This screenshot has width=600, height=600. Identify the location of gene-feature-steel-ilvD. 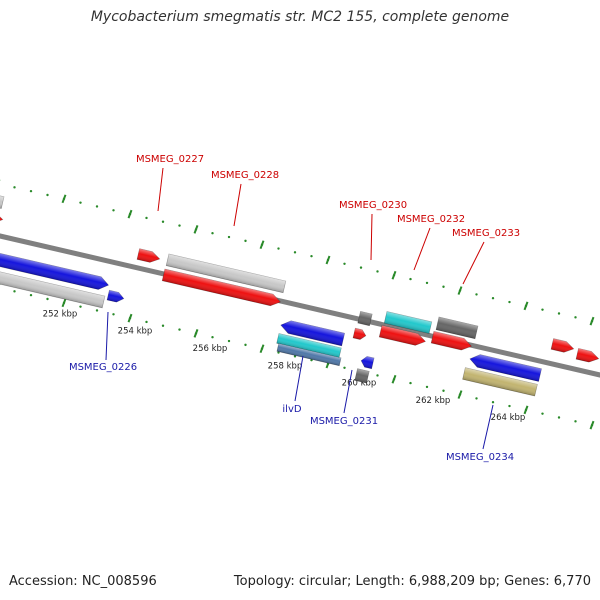
(309, 355).